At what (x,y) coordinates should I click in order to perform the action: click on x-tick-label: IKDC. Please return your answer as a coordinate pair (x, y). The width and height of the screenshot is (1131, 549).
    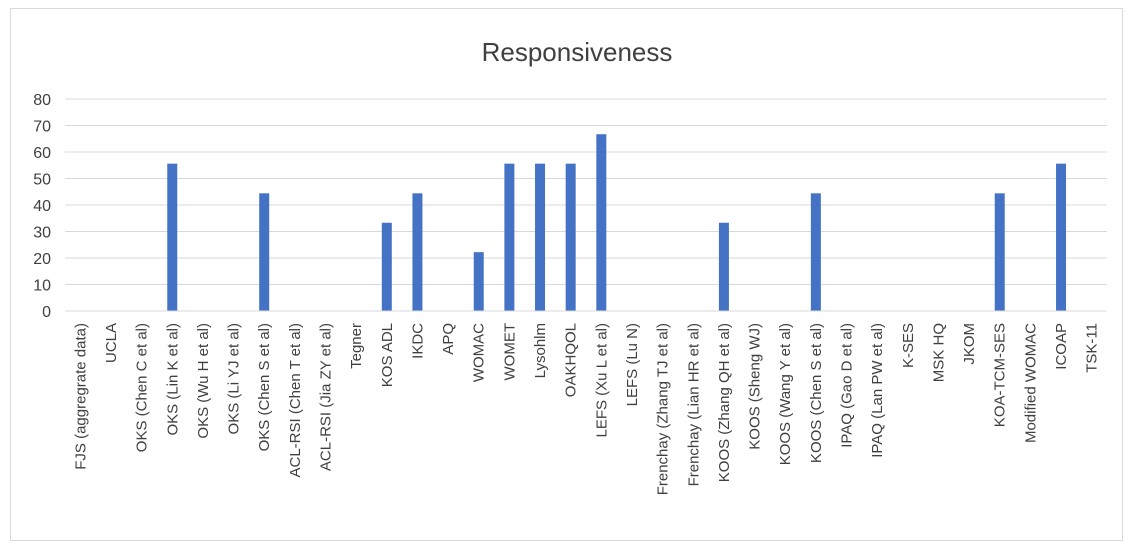
    Looking at the image, I should click on (417, 341).